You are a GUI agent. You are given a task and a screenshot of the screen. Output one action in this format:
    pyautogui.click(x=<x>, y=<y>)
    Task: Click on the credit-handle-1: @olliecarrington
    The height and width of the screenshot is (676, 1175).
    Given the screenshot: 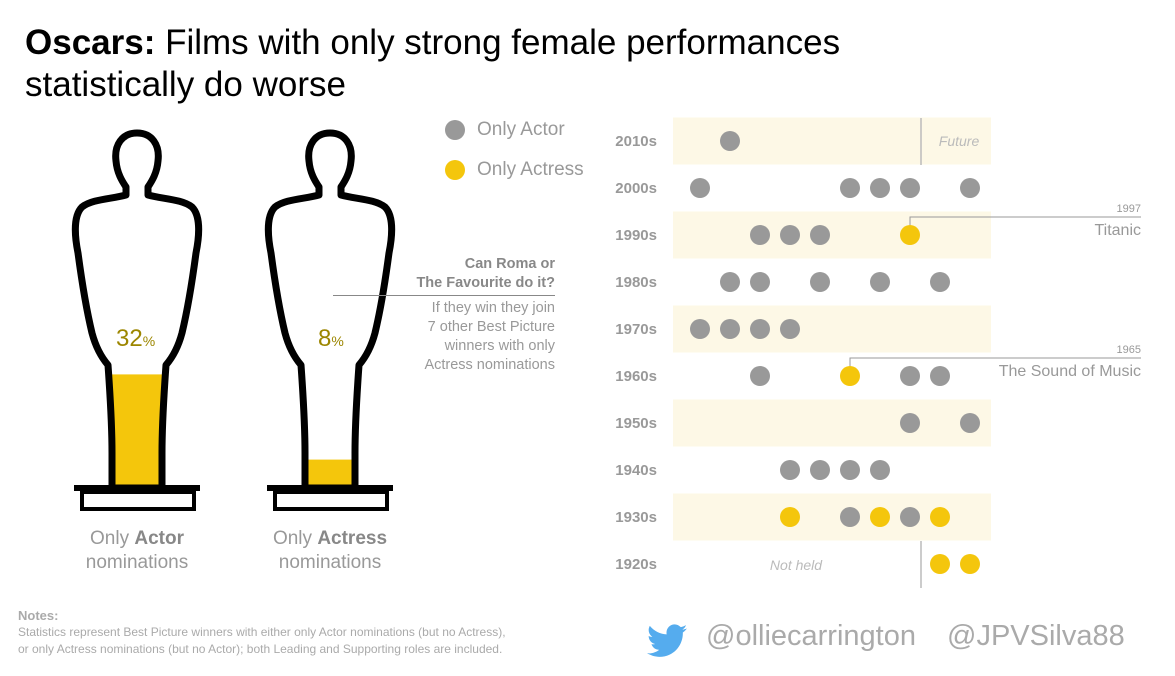 What is the action you would take?
    pyautogui.click(x=811, y=636)
    